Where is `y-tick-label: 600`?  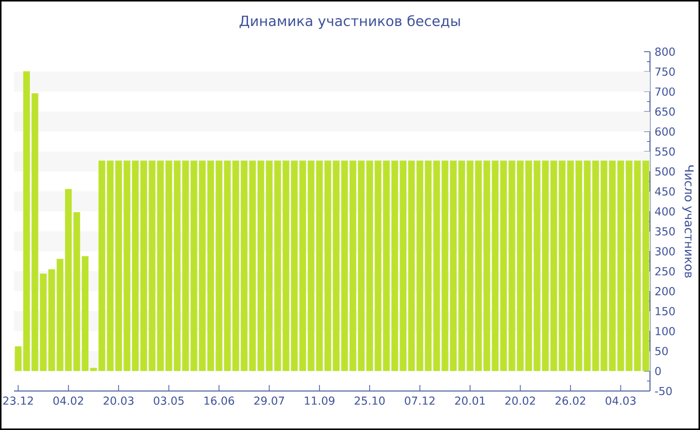 y-tick-label: 600 is located at coordinates (665, 131).